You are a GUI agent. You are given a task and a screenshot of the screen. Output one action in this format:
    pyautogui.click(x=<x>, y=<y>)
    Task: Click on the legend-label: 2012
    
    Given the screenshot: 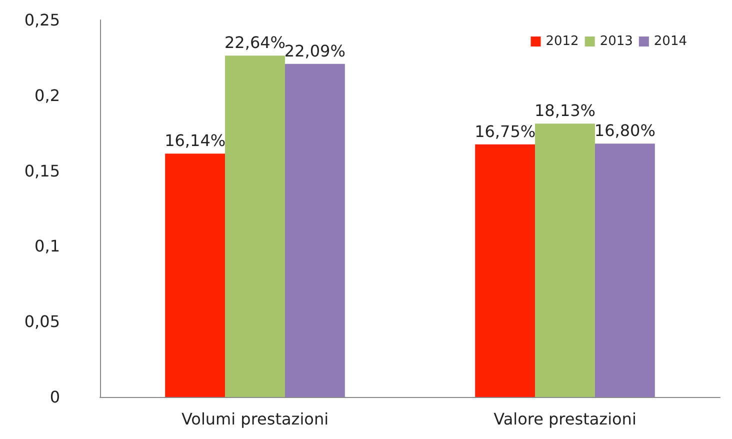 What is the action you would take?
    pyautogui.click(x=562, y=41)
    